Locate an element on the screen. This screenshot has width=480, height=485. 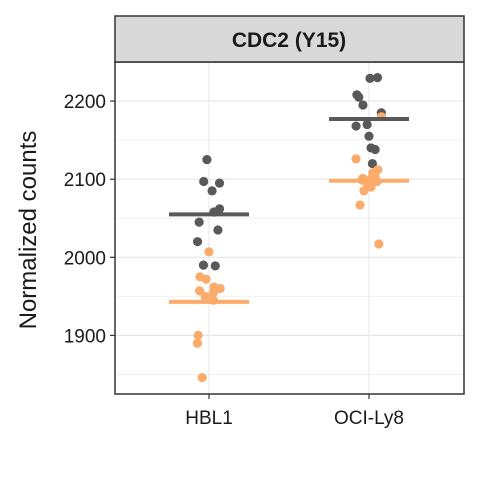
x-tick-label: HBL1 is located at coordinates (209, 418).